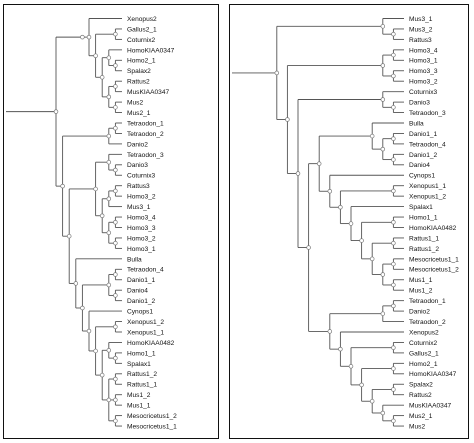  I want to click on leaf-label: Homo3_1, so click(423, 61).